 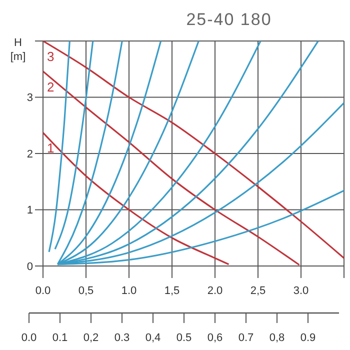 I want to click on series-label: 3, so click(x=50, y=56).